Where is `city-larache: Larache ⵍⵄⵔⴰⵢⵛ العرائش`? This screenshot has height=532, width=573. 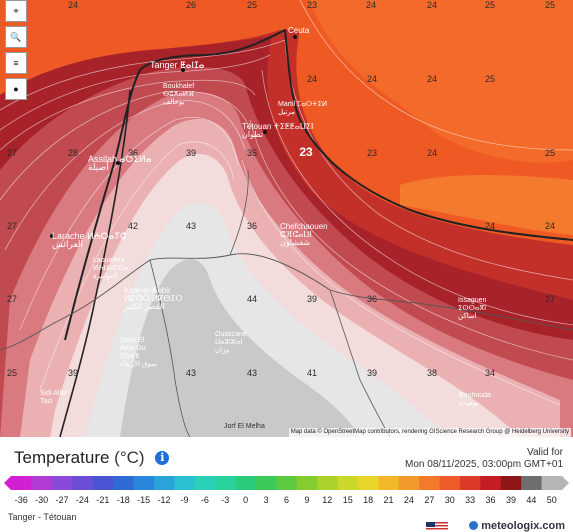
city-larache: Larache ⵍⵄⵔⴰⵢⵛ العرائش is located at coordinates (89, 240).